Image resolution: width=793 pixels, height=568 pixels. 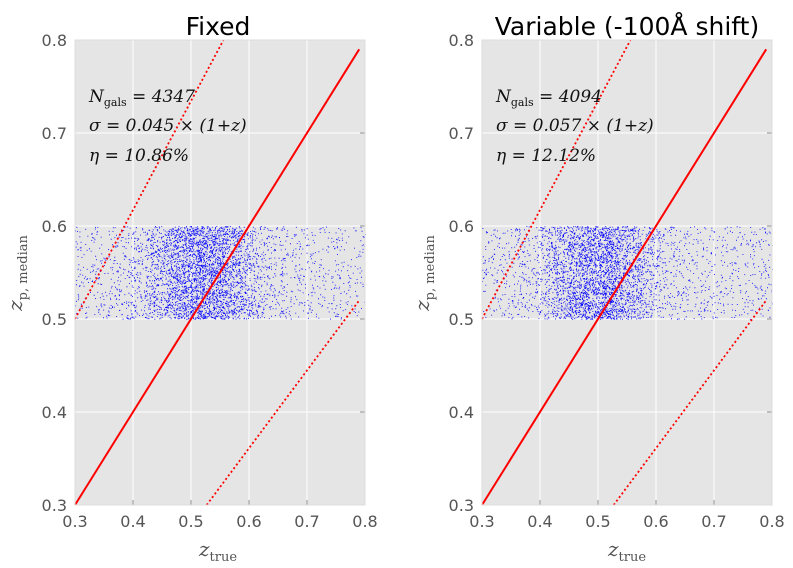 I want to click on scatter-points, so click(x=220, y=273).